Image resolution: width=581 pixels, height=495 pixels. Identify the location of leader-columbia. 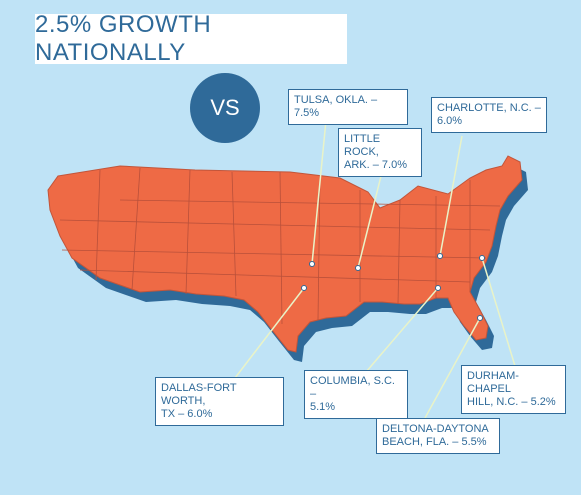
(402, 330).